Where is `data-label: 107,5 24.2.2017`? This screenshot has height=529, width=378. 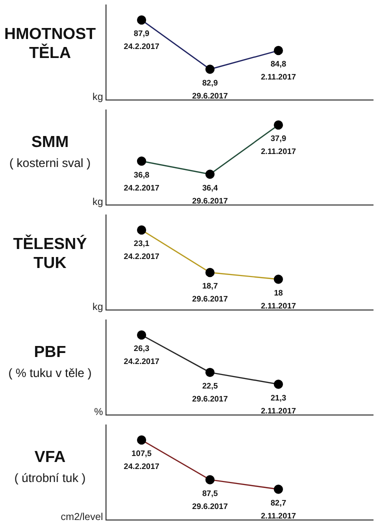 data-label: 107,5 24.2.2017 is located at coordinates (142, 460).